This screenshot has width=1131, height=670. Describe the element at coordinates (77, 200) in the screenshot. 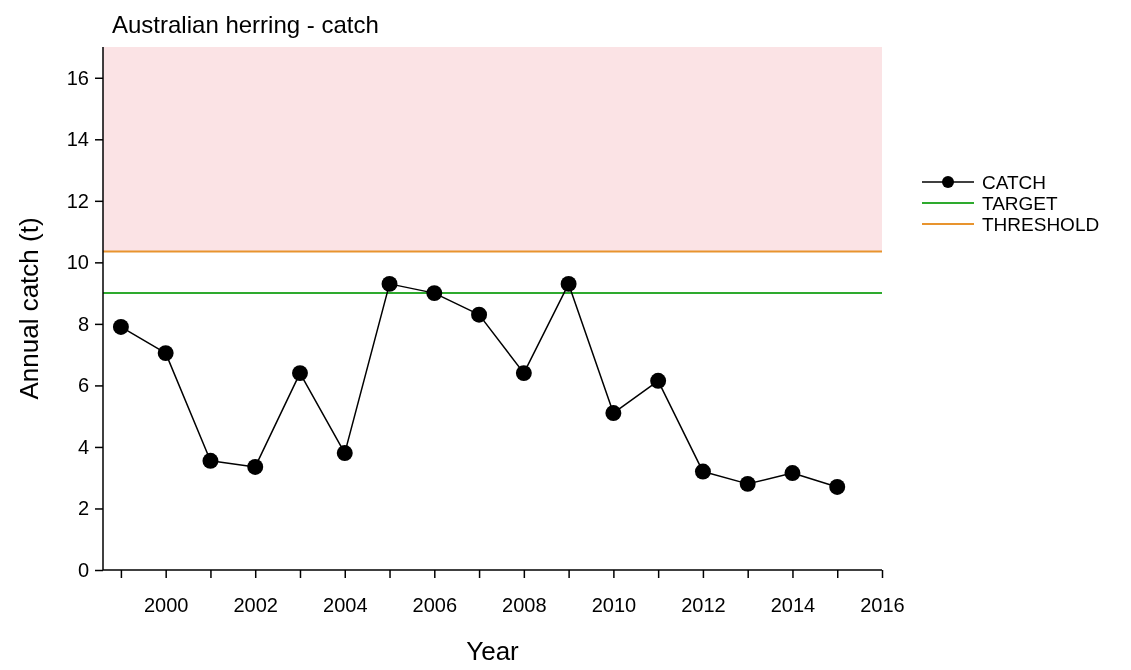

I see `y-tick-label: 12` at that location.